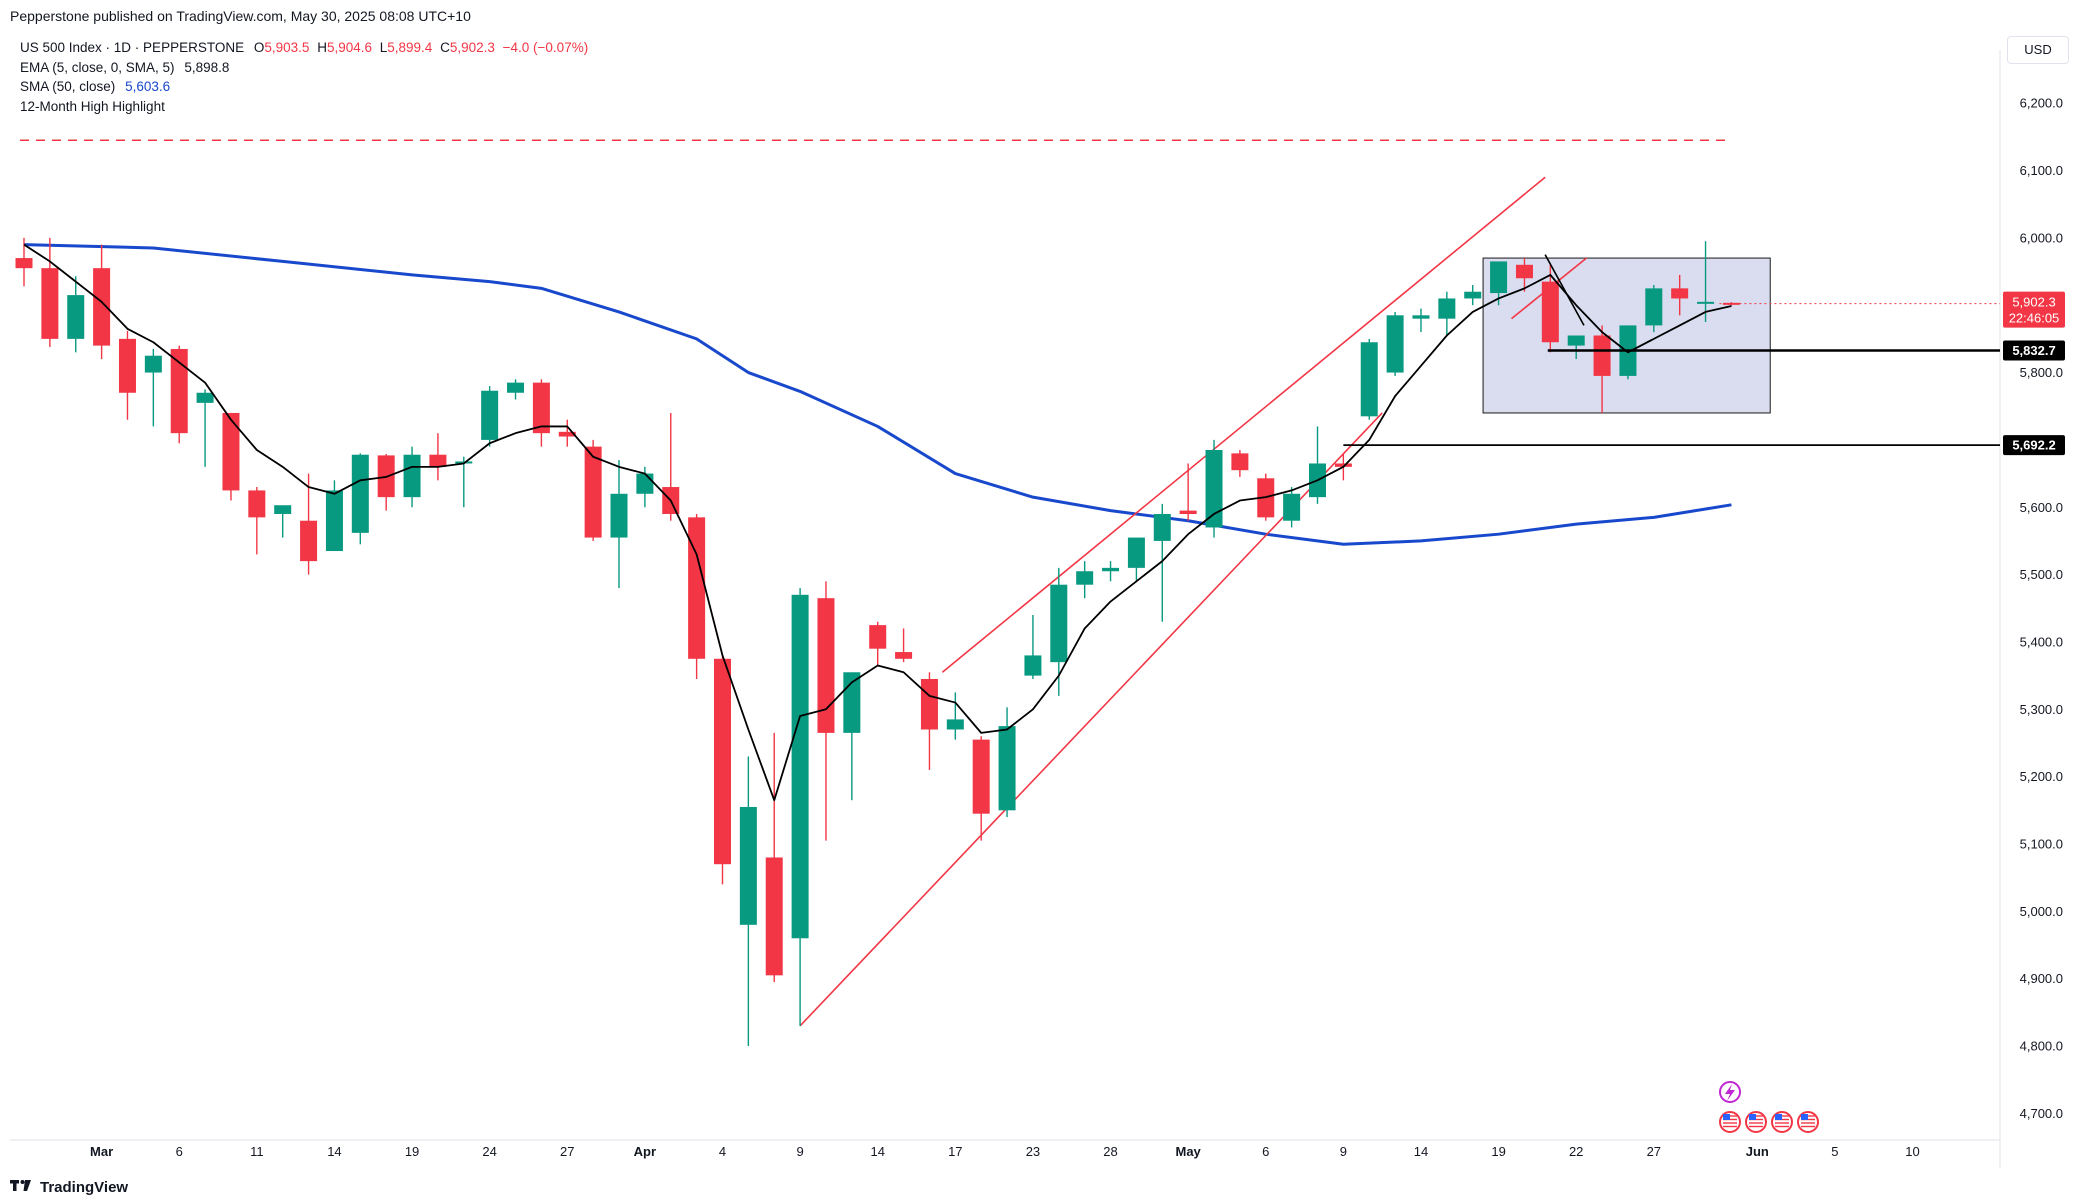 This screenshot has width=2082, height=1204. I want to click on time-tick-label: 24, so click(489, 1151).